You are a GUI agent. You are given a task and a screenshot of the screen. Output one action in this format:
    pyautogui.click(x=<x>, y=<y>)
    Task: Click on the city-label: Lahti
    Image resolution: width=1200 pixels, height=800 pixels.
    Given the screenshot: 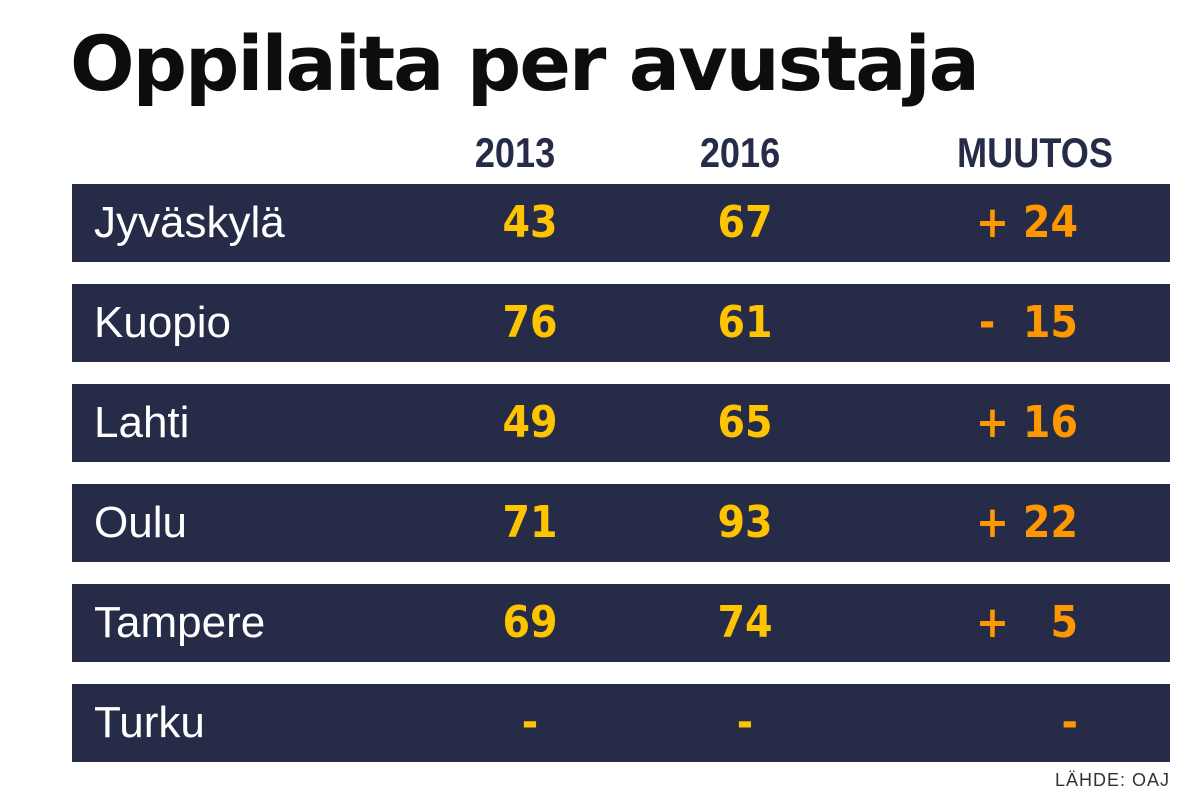 What is the action you would take?
    pyautogui.click(x=142, y=422)
    